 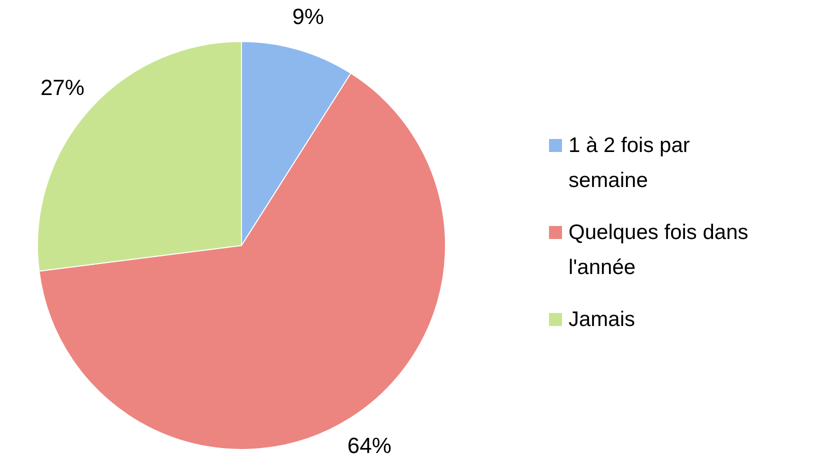 What do you see at coordinates (602, 319) in the screenshot?
I see `legend-label: Jamais` at bounding box center [602, 319].